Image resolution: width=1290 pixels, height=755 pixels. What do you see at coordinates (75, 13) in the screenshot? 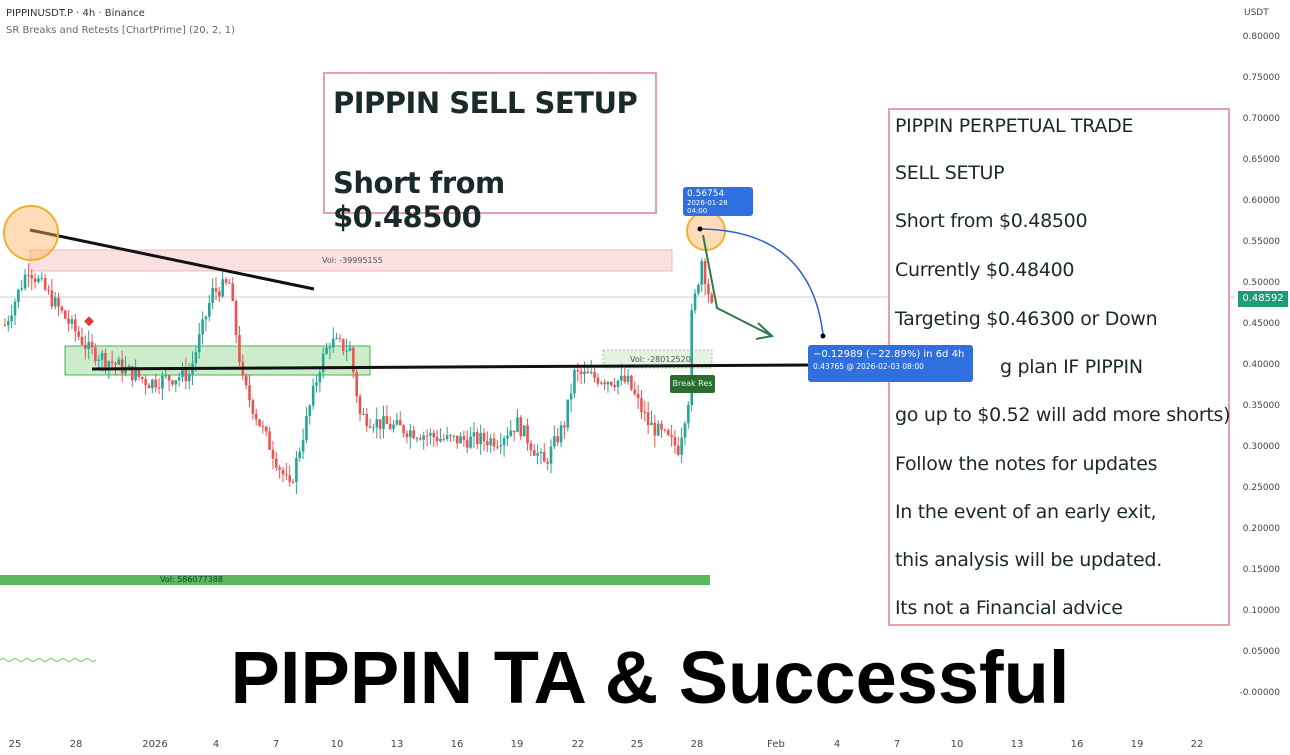
I see `symbol-title: PIPPINUSDT.P · 4h · Binance` at bounding box center [75, 13].